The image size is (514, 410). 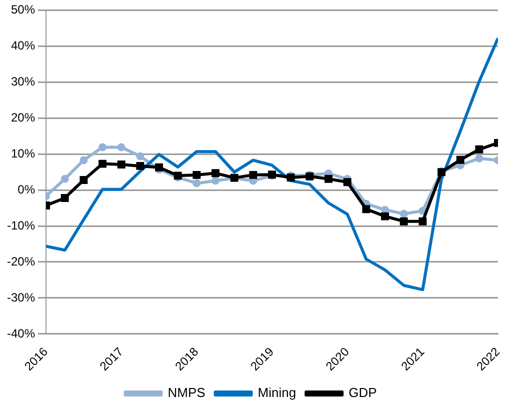 What do you see at coordinates (187, 392) in the screenshot?
I see `legend-label: NMPS` at bounding box center [187, 392].